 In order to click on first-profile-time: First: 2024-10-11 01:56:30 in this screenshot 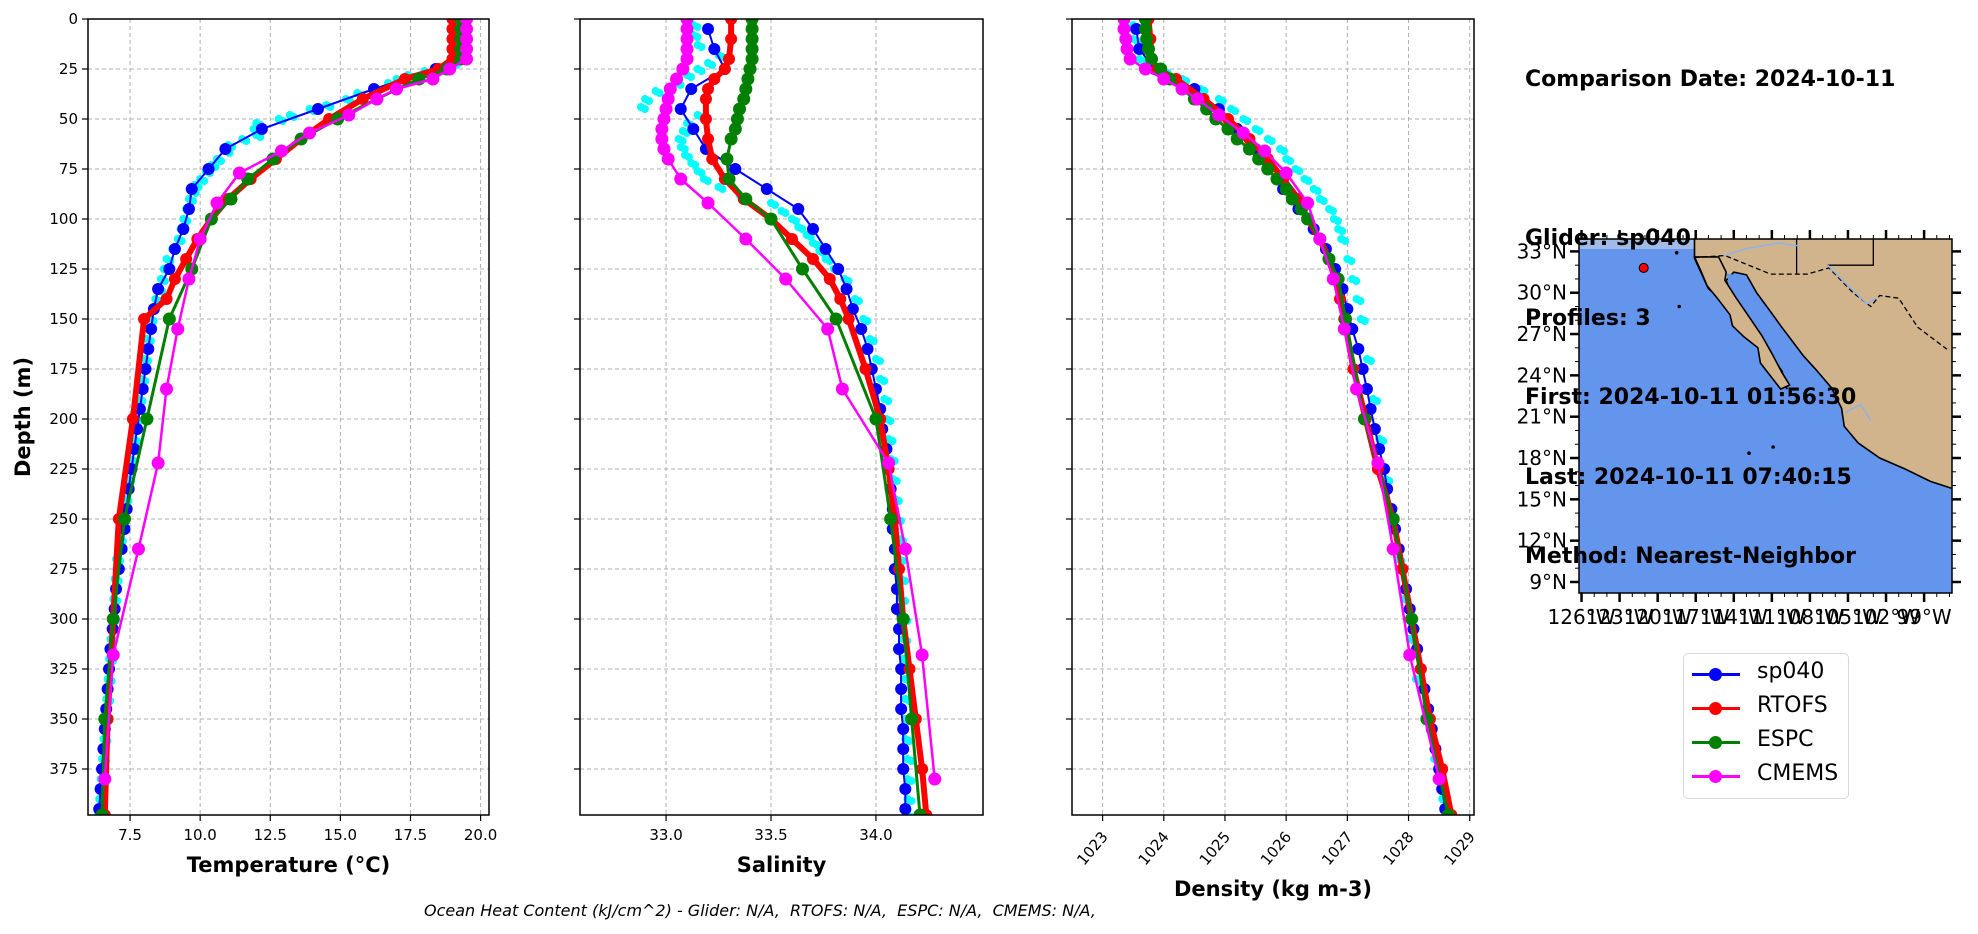, I will do `click(1691, 397)`.